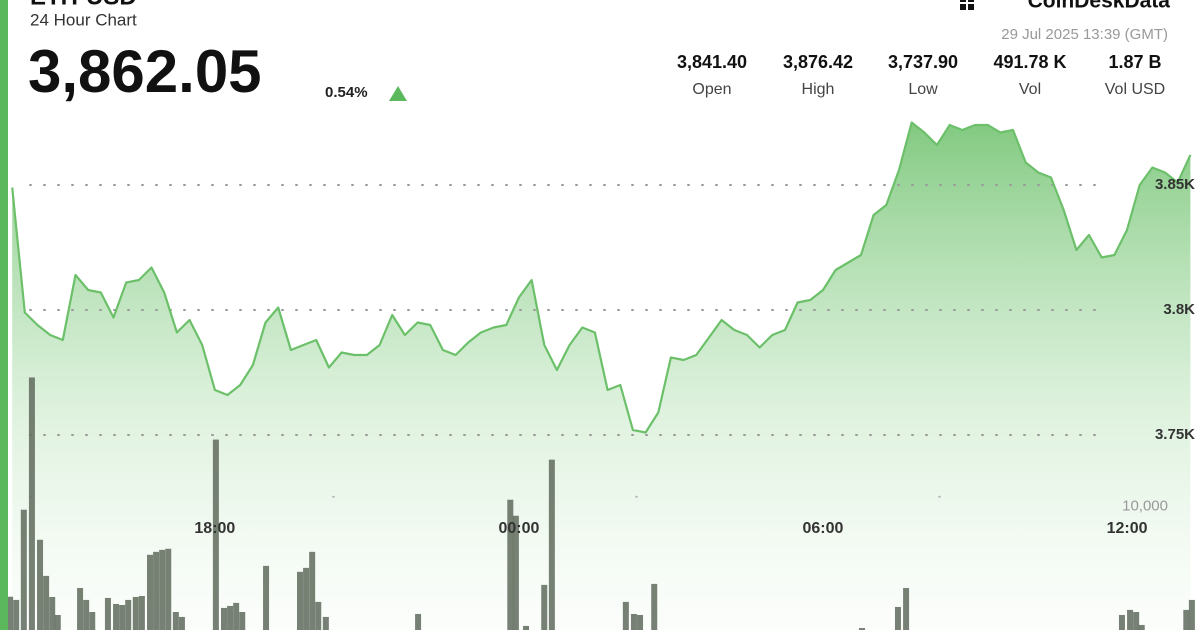  Describe the element at coordinates (967, 5) in the screenshot. I see `brand-logo` at that location.